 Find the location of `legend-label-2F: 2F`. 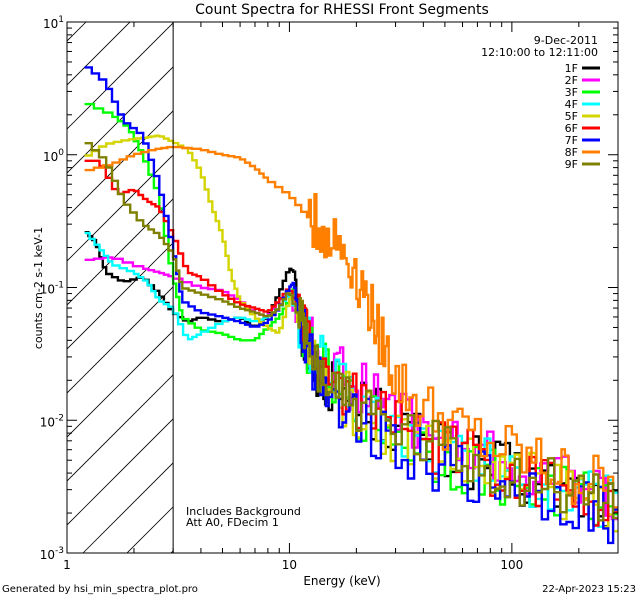

legend-label-2F: 2F is located at coordinates (571, 80).